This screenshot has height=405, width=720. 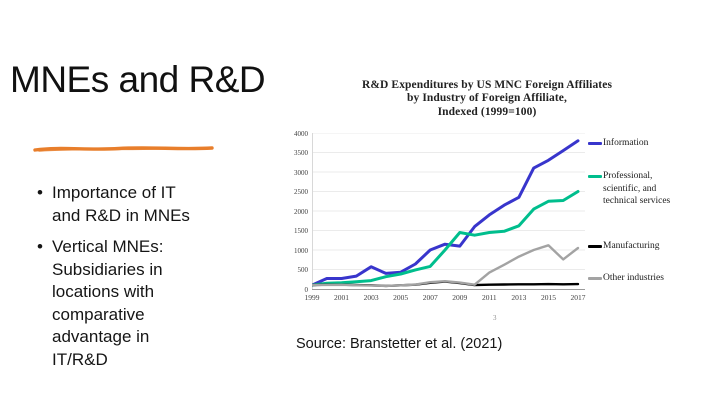 What do you see at coordinates (460, 297) in the screenshot?
I see `x-axis-label: 2009` at bounding box center [460, 297].